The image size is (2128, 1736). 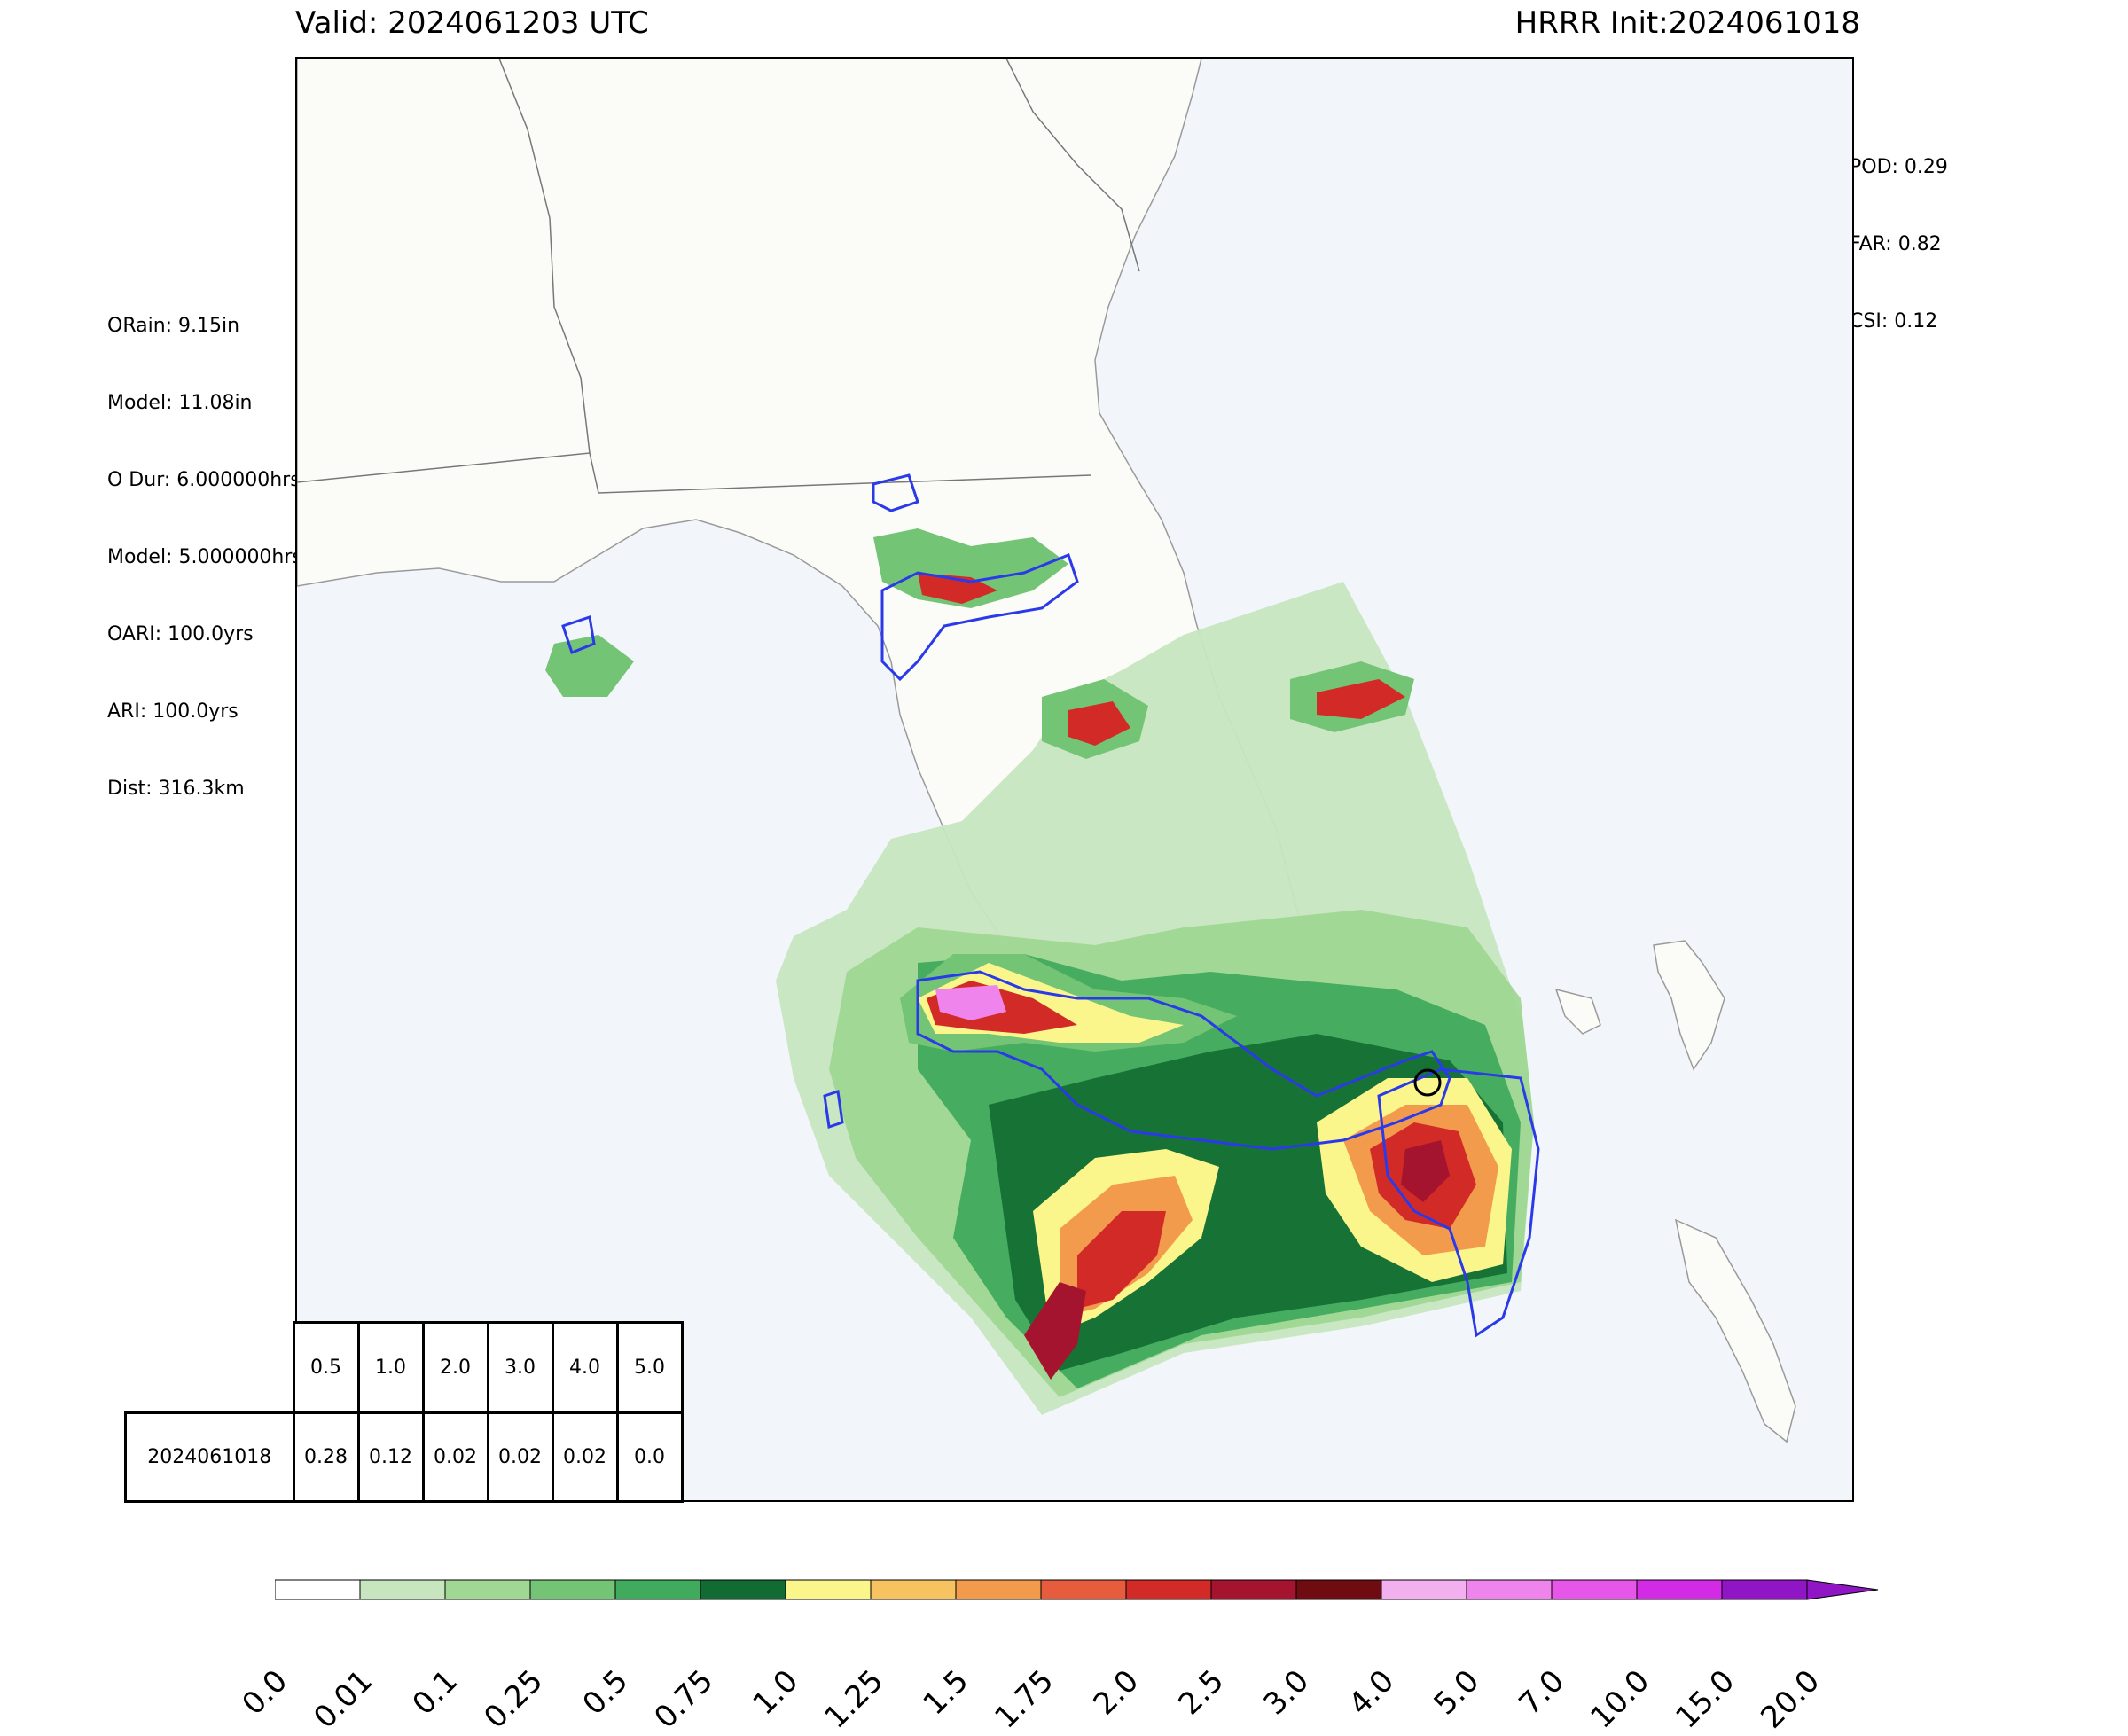 What do you see at coordinates (606, 1692) in the screenshot?
I see `colorbar-tick-label: 0.5` at bounding box center [606, 1692].